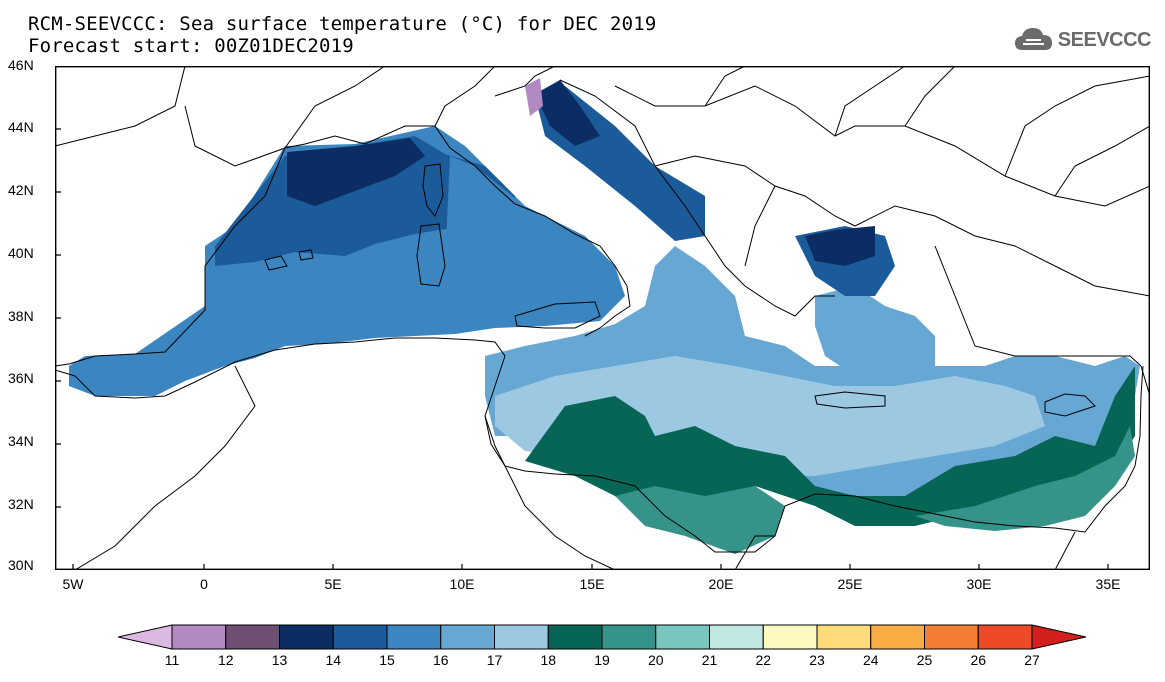 The height and width of the screenshot is (682, 1165). What do you see at coordinates (172, 660) in the screenshot?
I see `colorbar-tick-label: 11` at bounding box center [172, 660].